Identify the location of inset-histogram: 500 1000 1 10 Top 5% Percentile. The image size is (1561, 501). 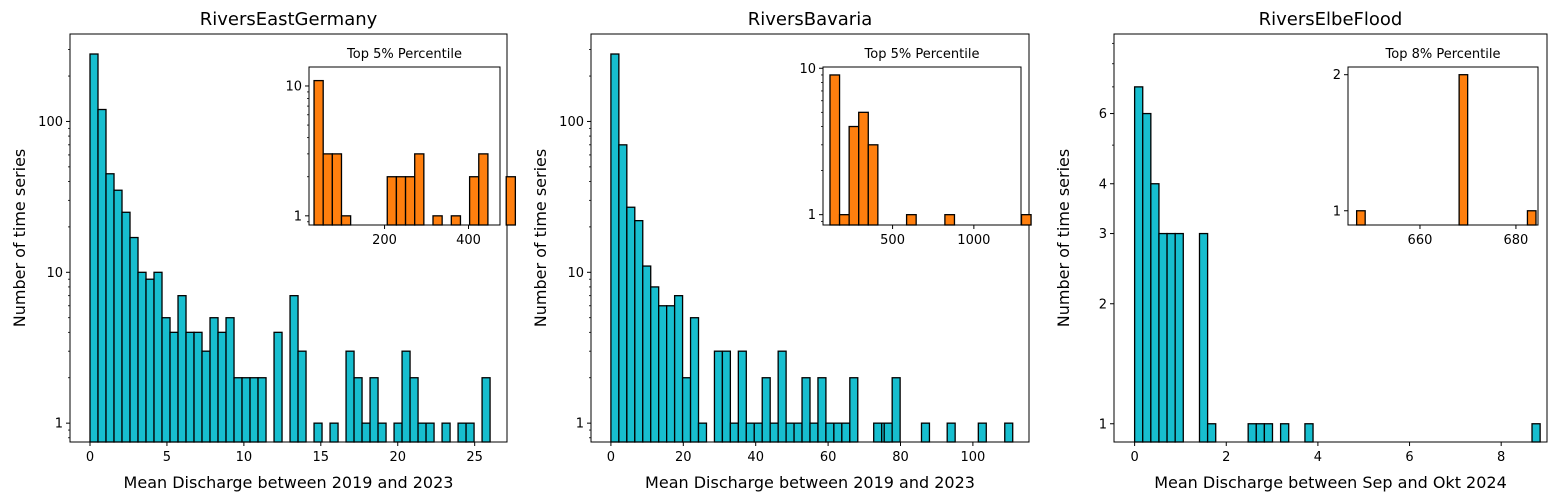
(915, 147).